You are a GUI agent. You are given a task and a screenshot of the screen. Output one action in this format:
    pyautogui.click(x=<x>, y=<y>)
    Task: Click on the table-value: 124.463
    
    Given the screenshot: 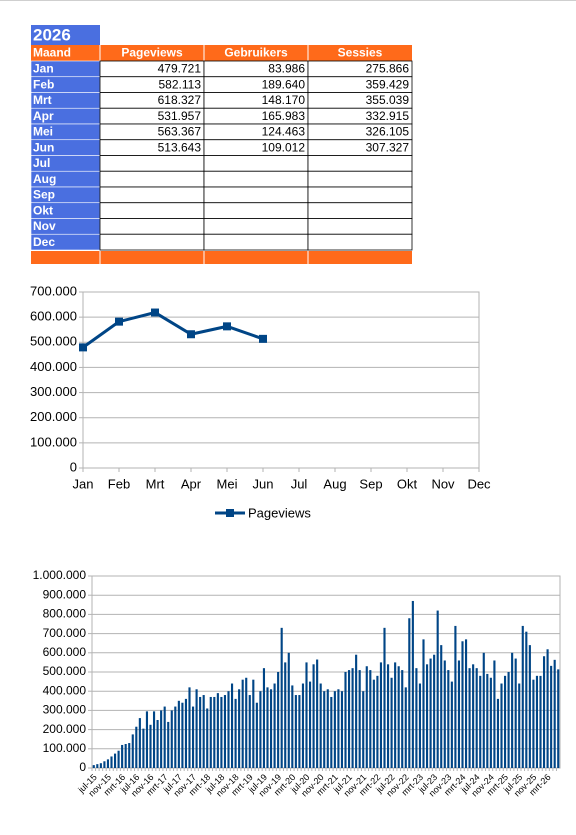 What is the action you would take?
    pyautogui.click(x=284, y=132)
    